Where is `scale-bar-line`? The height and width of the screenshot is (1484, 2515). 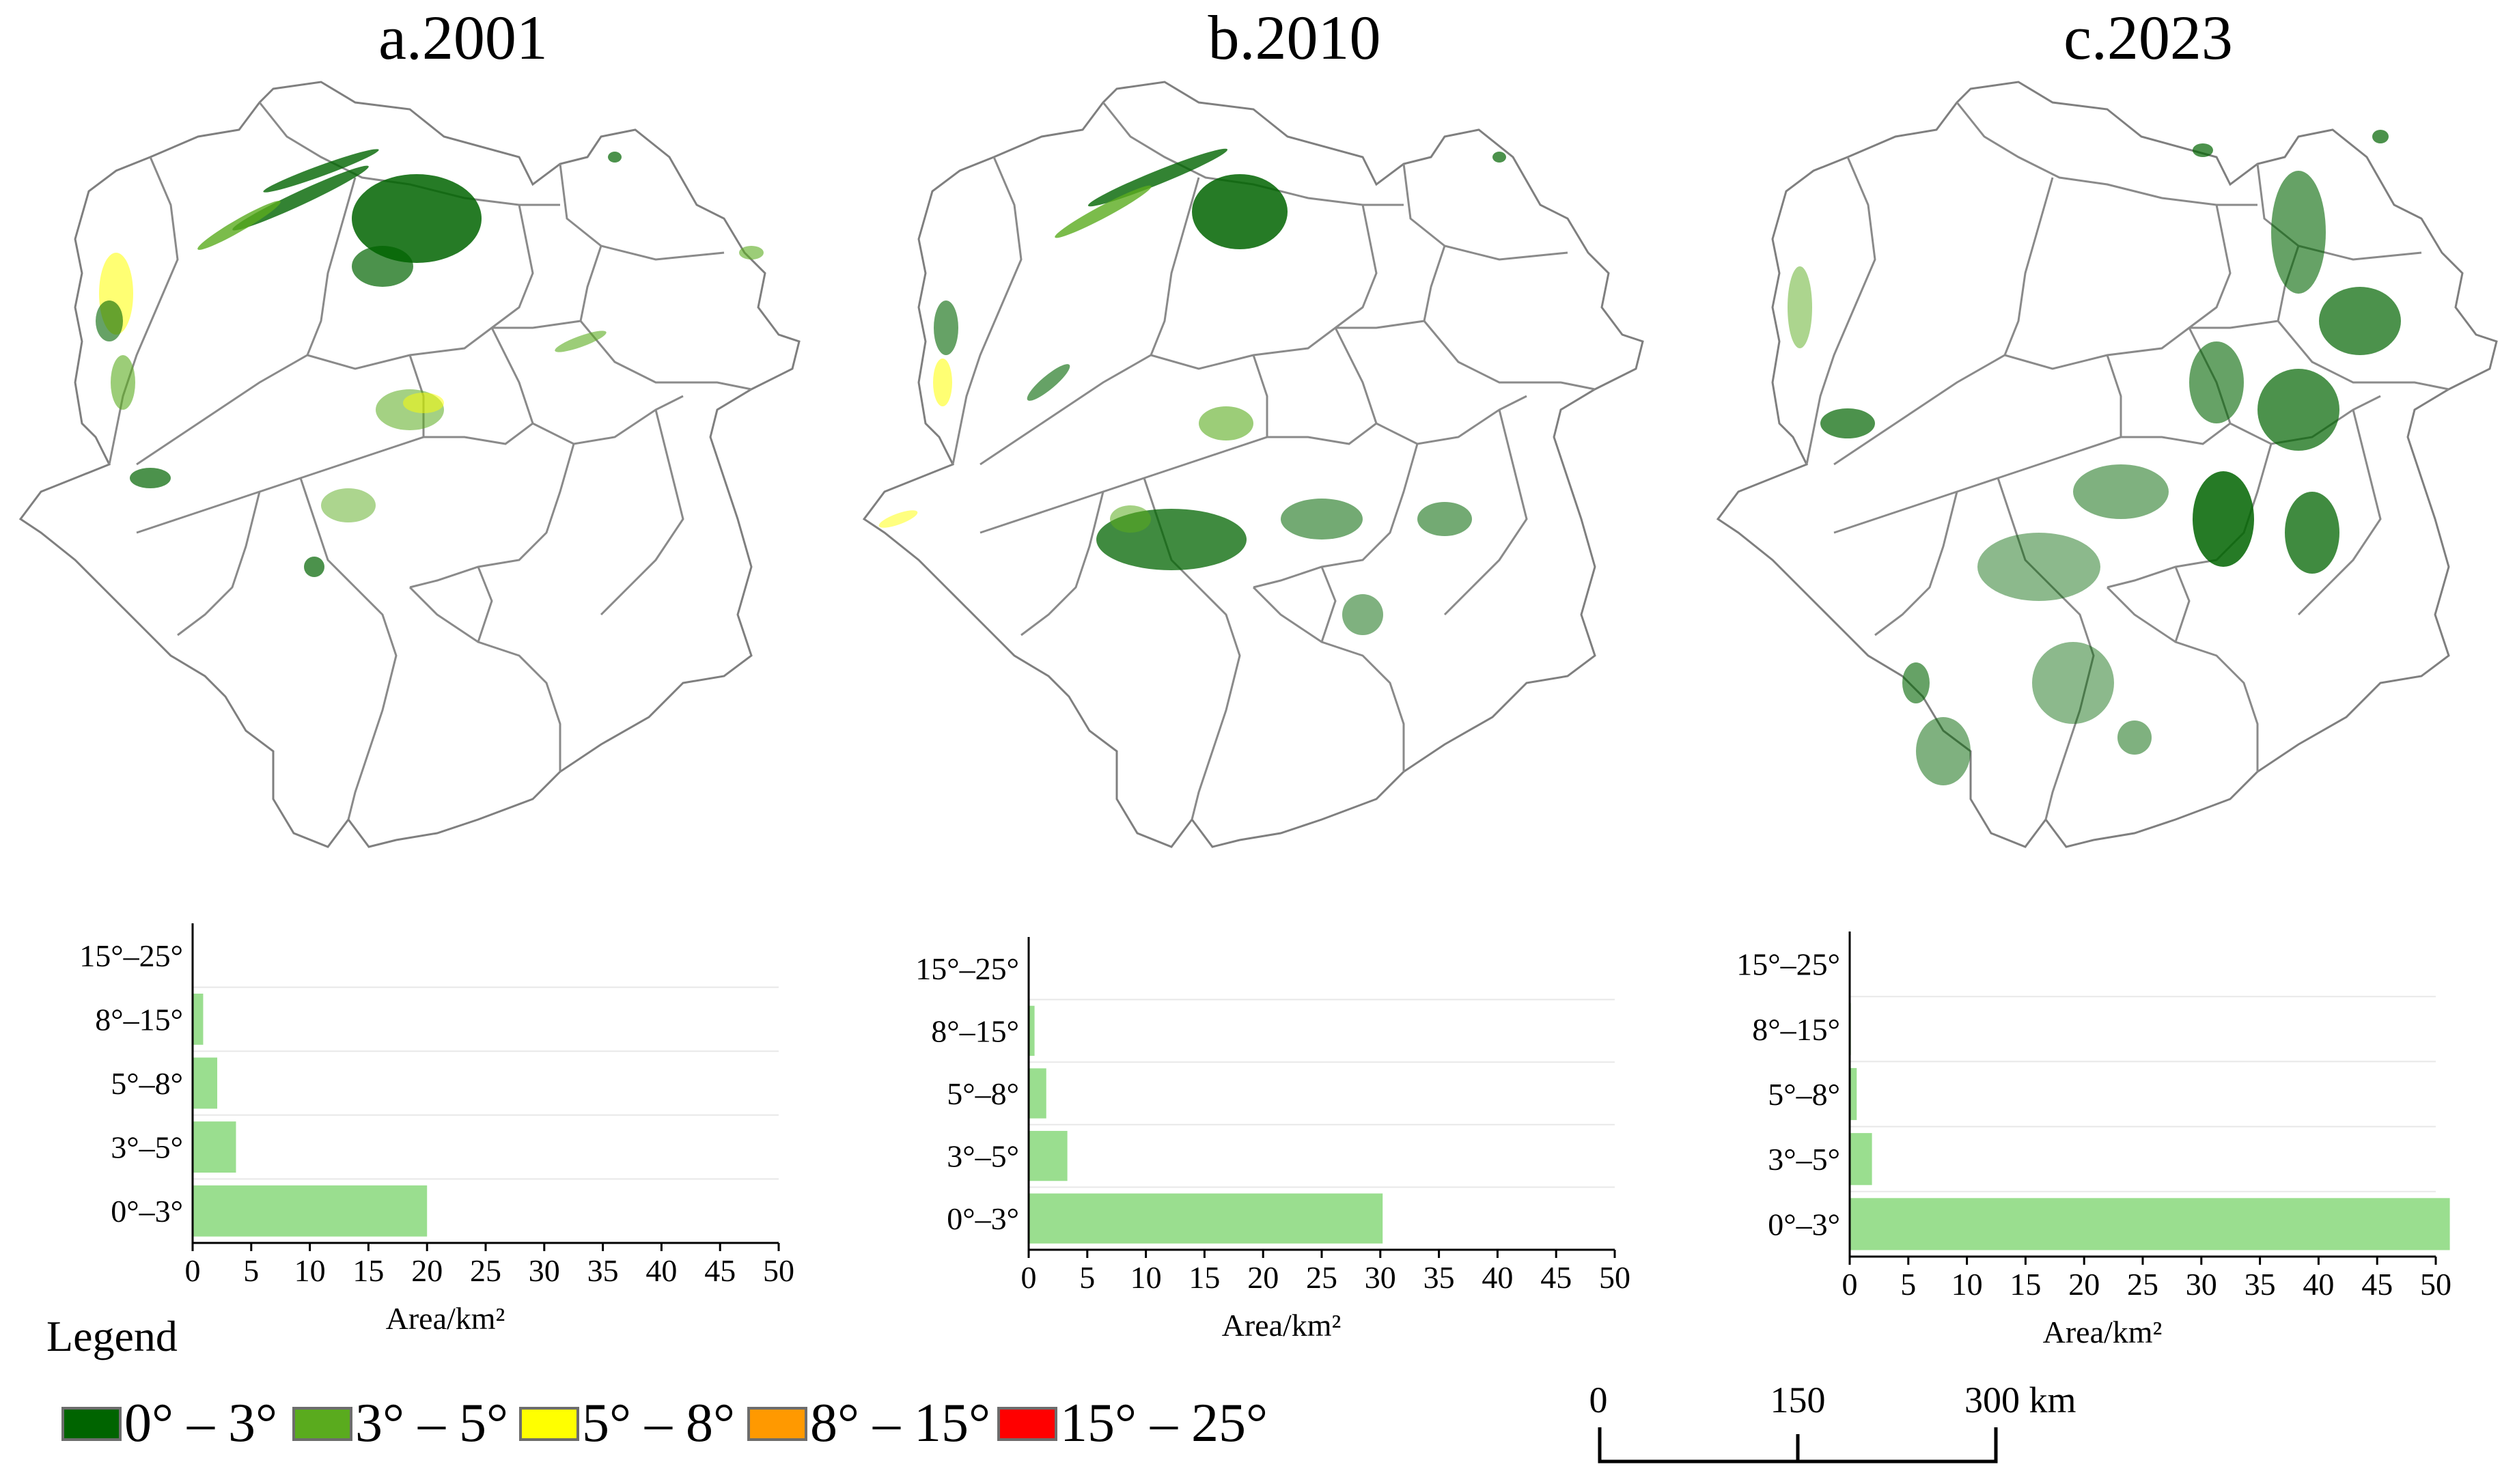 scale-bar-line is located at coordinates (1798, 1445).